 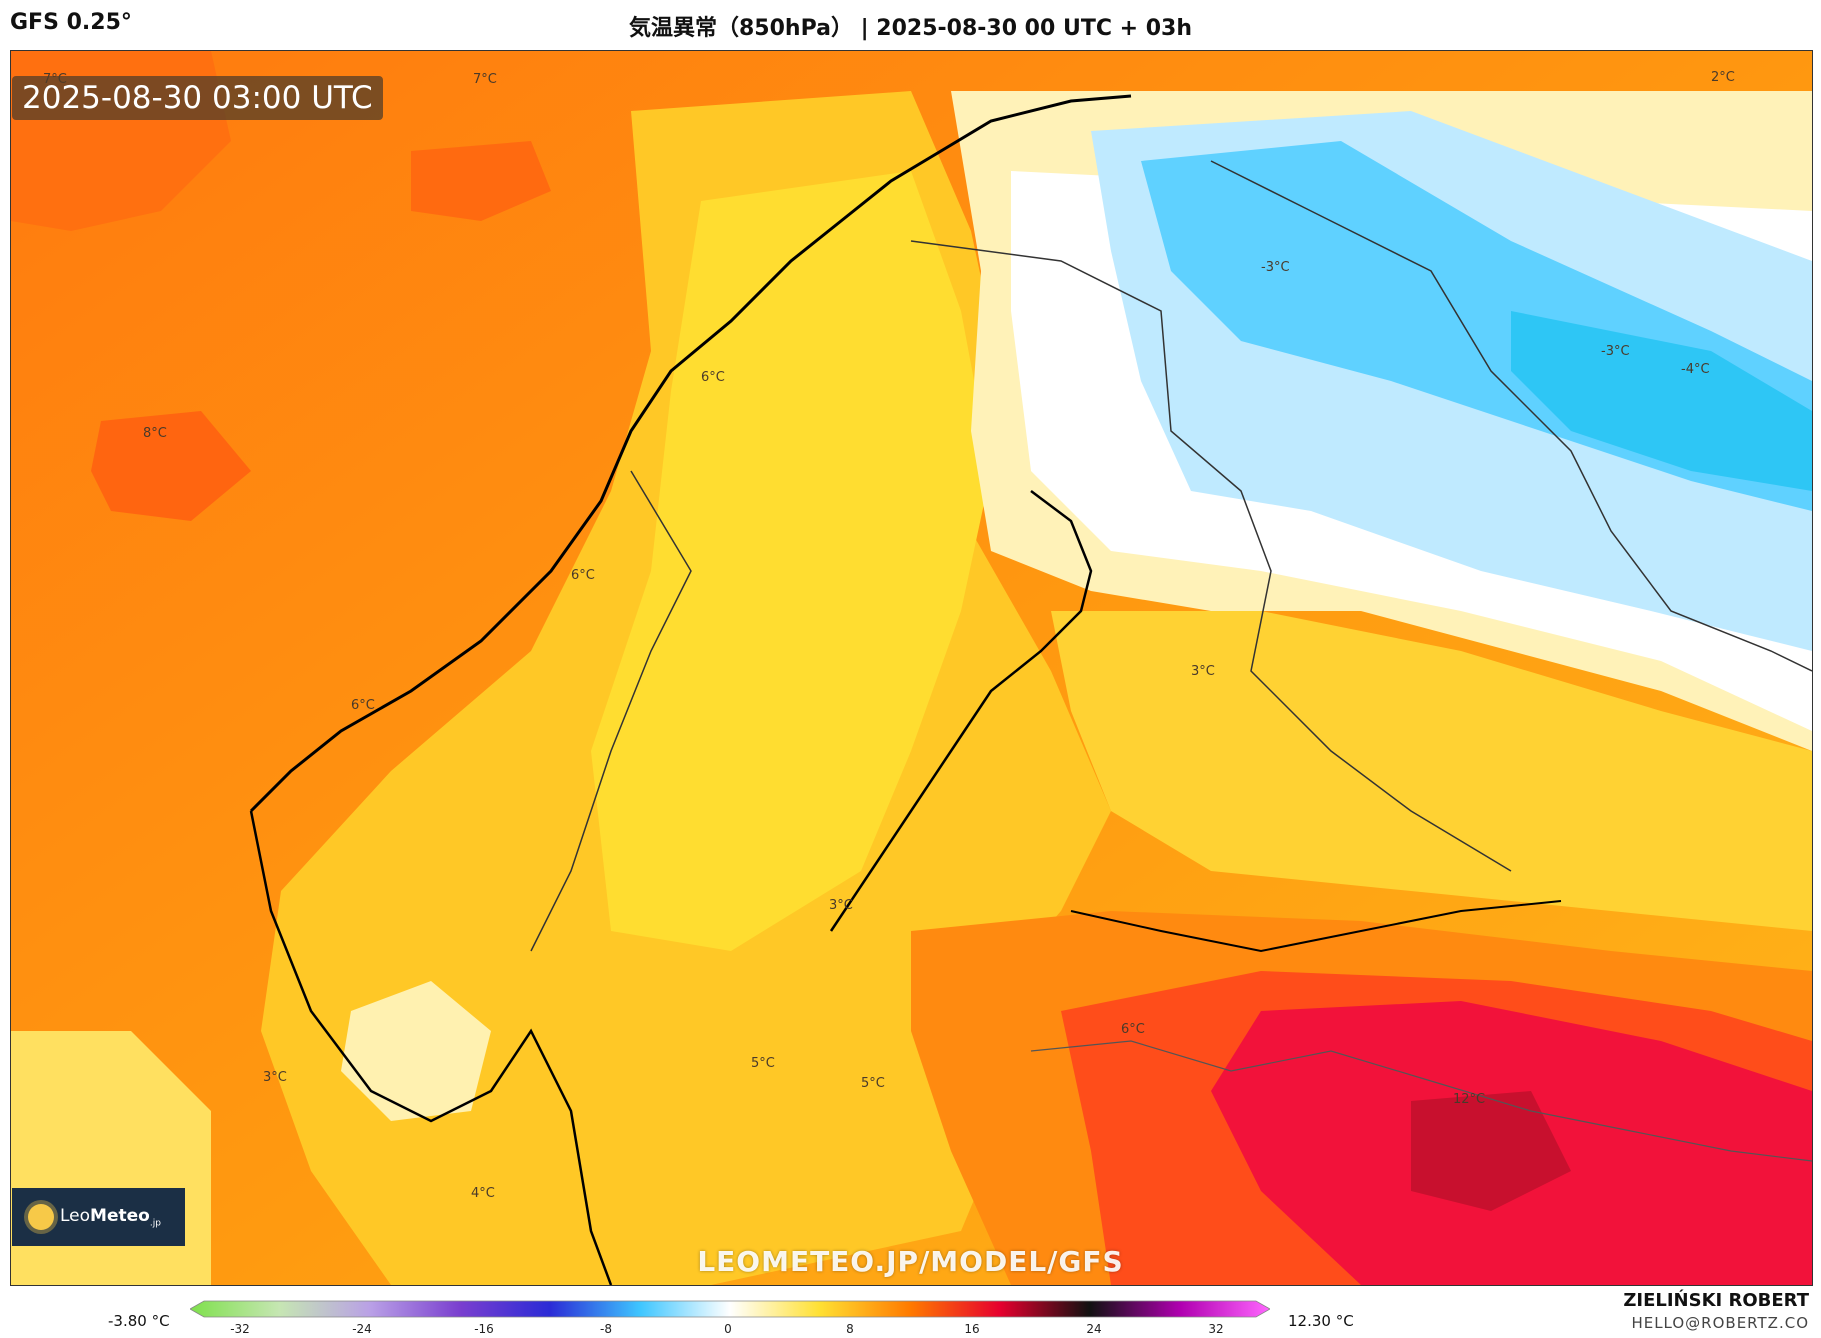 What do you see at coordinates (41, 1217) in the screenshot?
I see `sun-icon` at bounding box center [41, 1217].